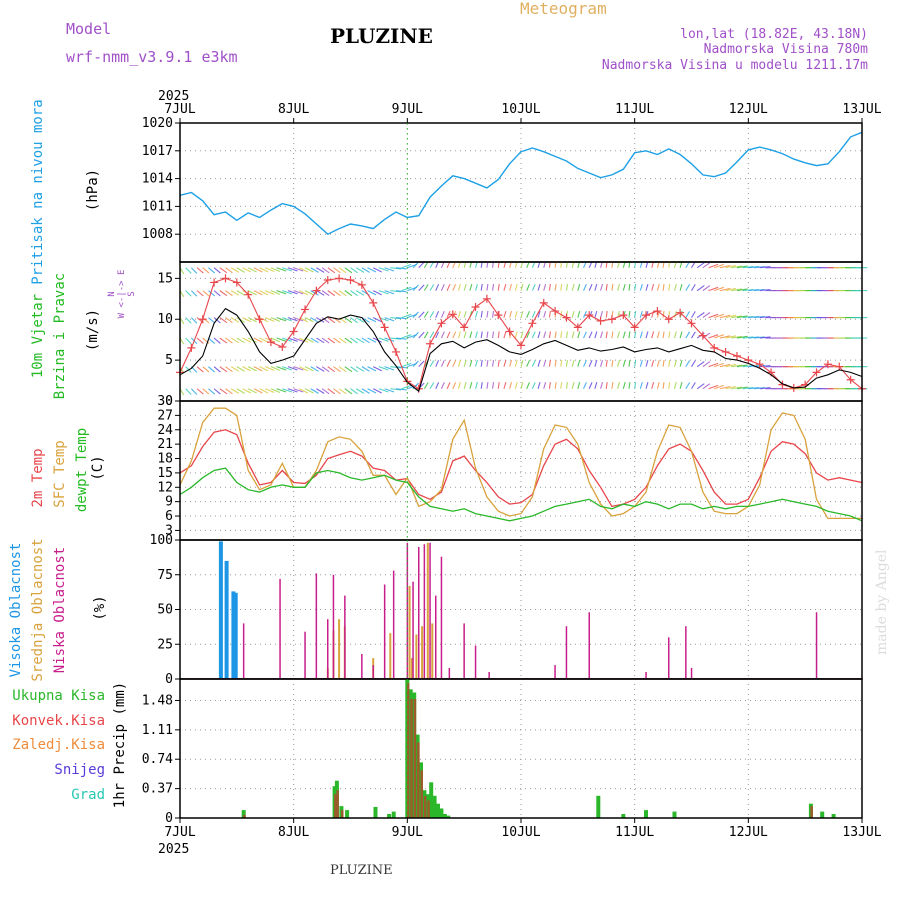 This screenshot has width=900, height=900. I want to click on temp-ylabel-3: dewpt Temp, so click(82, 470).